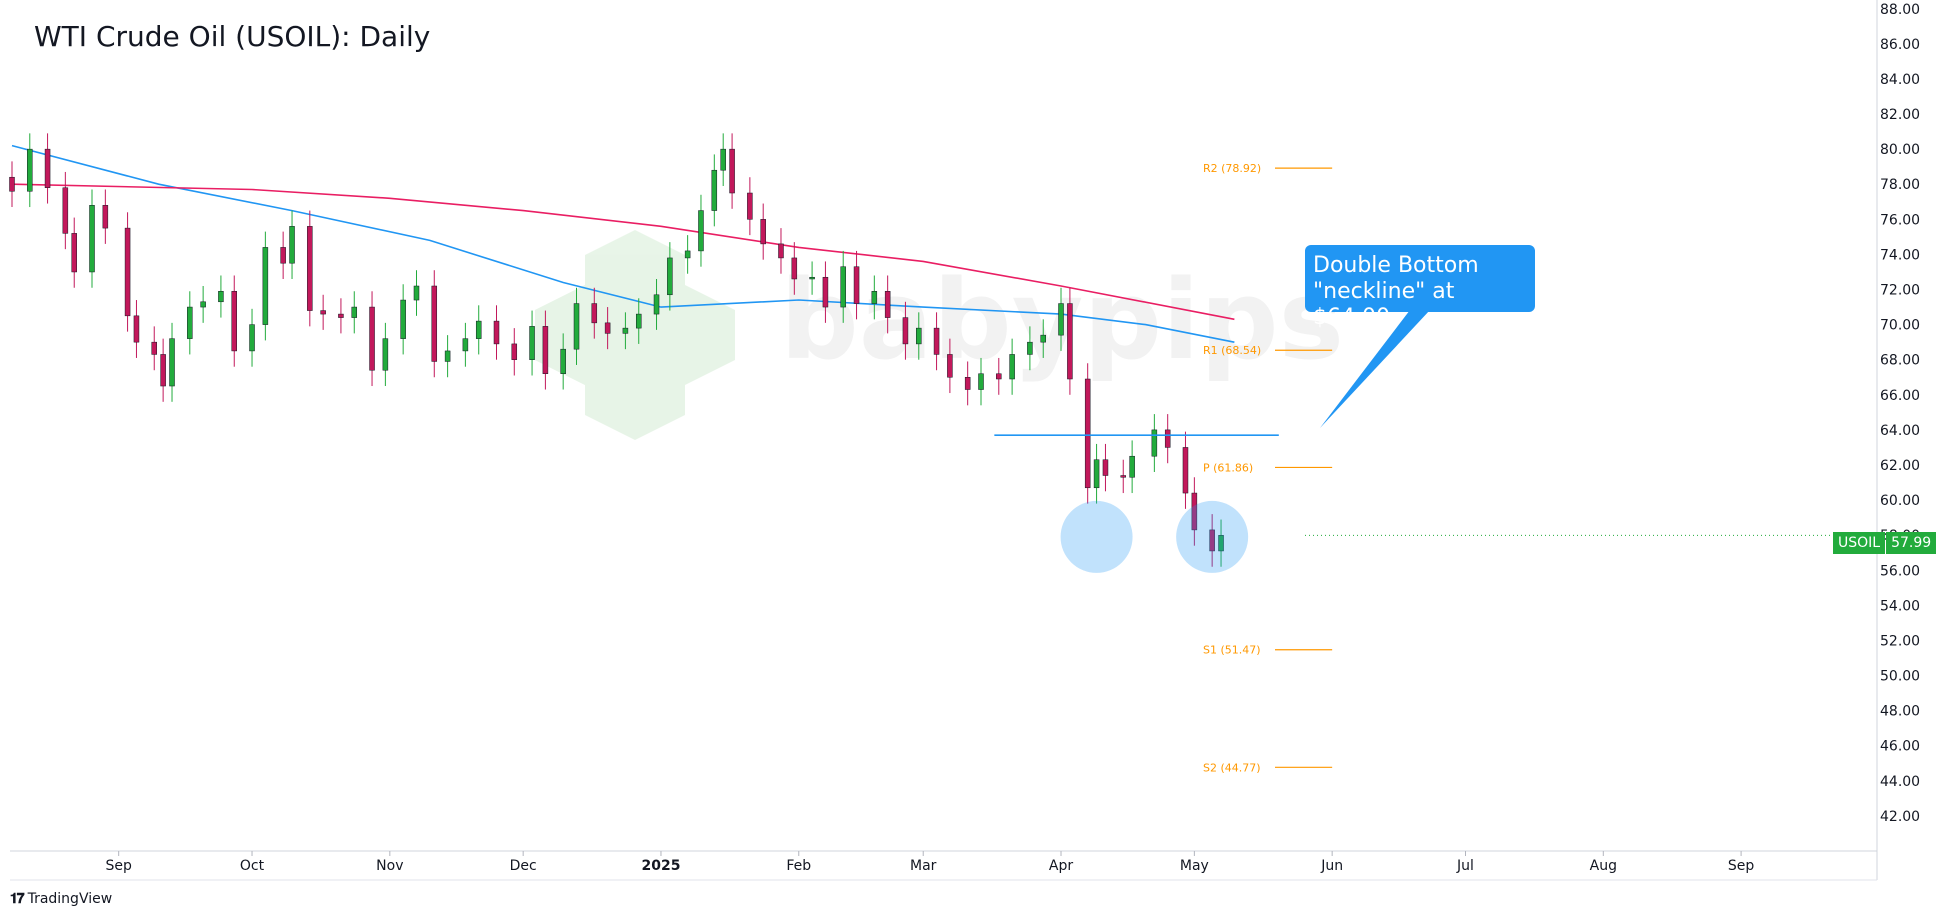 Image resolution: width=1940 pixels, height=917 pixels. Describe the element at coordinates (1900, 326) in the screenshot. I see `price-axis-label: 70.00` at that location.